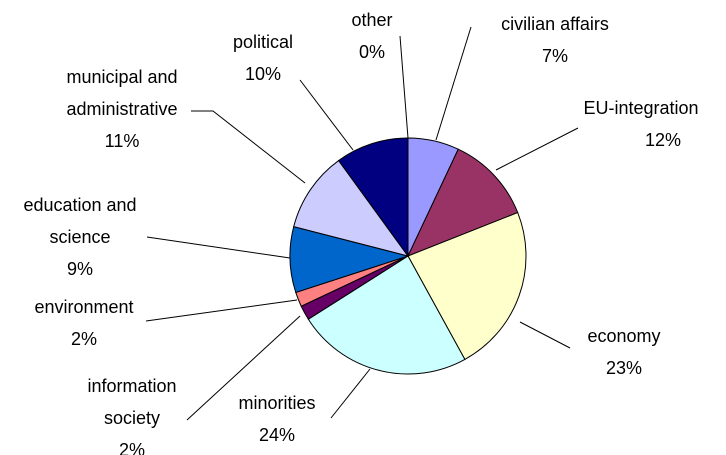  What do you see at coordinates (463, 202) in the screenshot?
I see `pie-slice-eu-integration` at bounding box center [463, 202].